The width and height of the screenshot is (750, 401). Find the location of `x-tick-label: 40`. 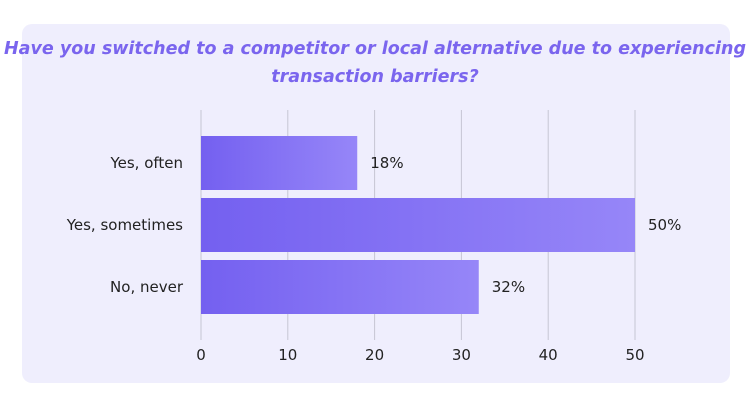

x-tick-label: 40 is located at coordinates (548, 355).